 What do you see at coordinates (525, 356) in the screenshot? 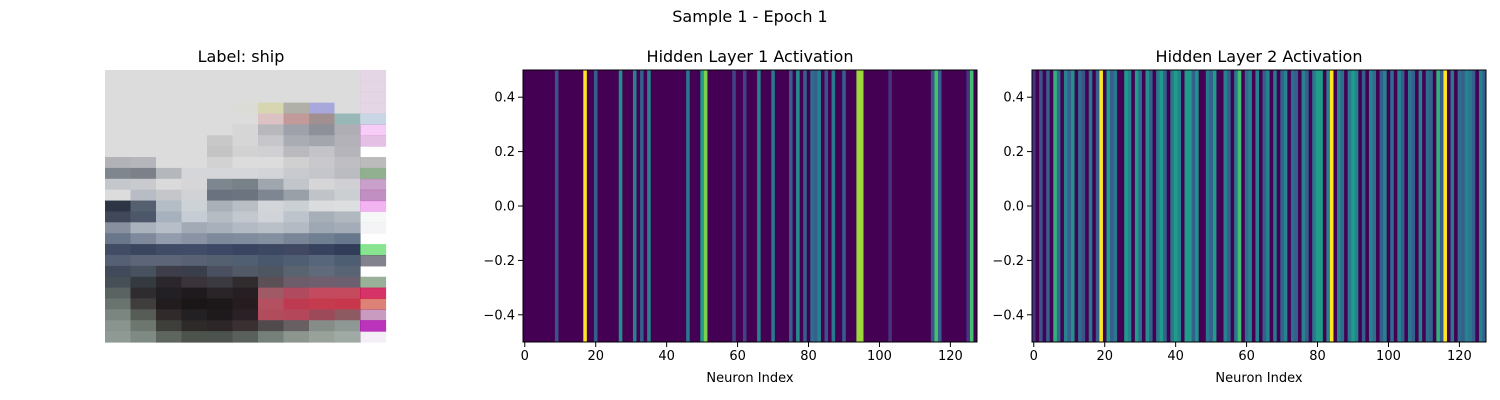
I see `x-tick-label: 0` at bounding box center [525, 356].